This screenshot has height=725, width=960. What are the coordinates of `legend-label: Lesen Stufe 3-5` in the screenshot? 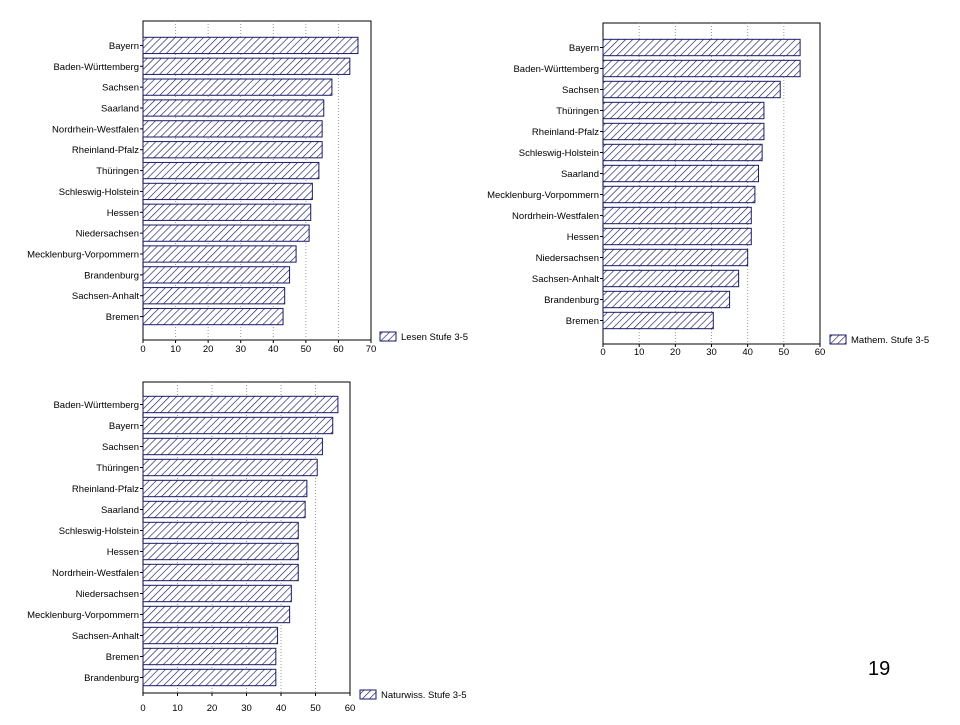 It's located at (434, 337).